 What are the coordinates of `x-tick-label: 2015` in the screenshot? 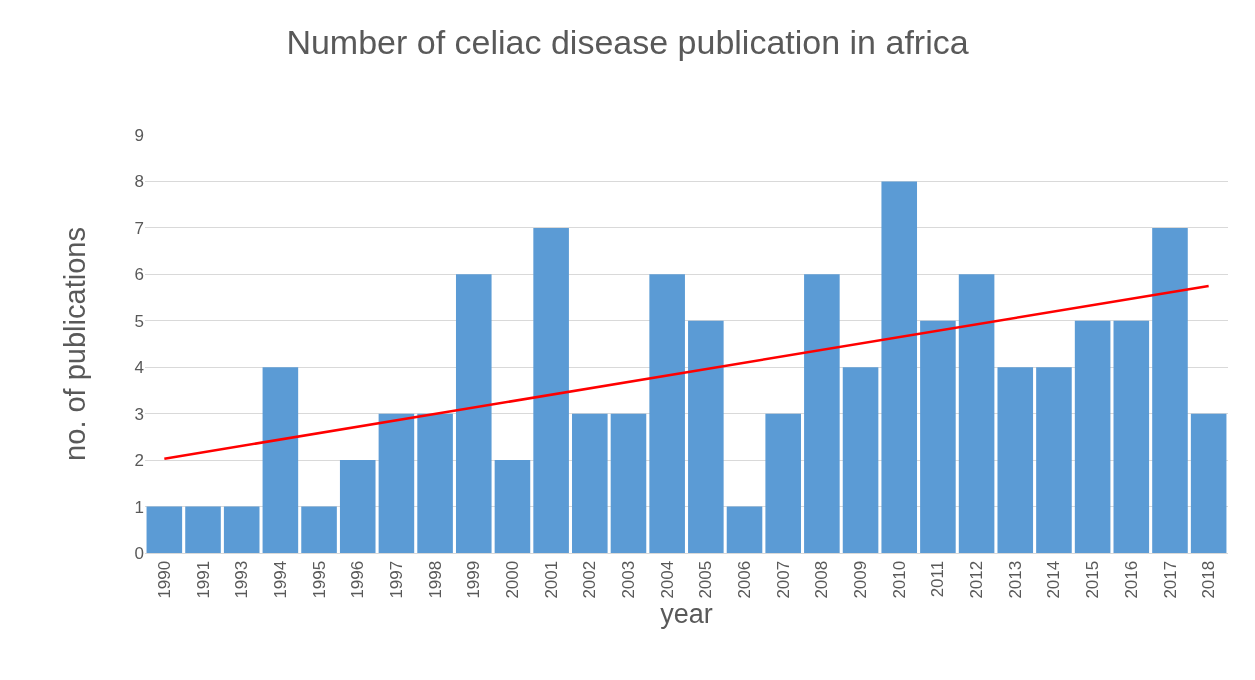 It's located at (1093, 579).